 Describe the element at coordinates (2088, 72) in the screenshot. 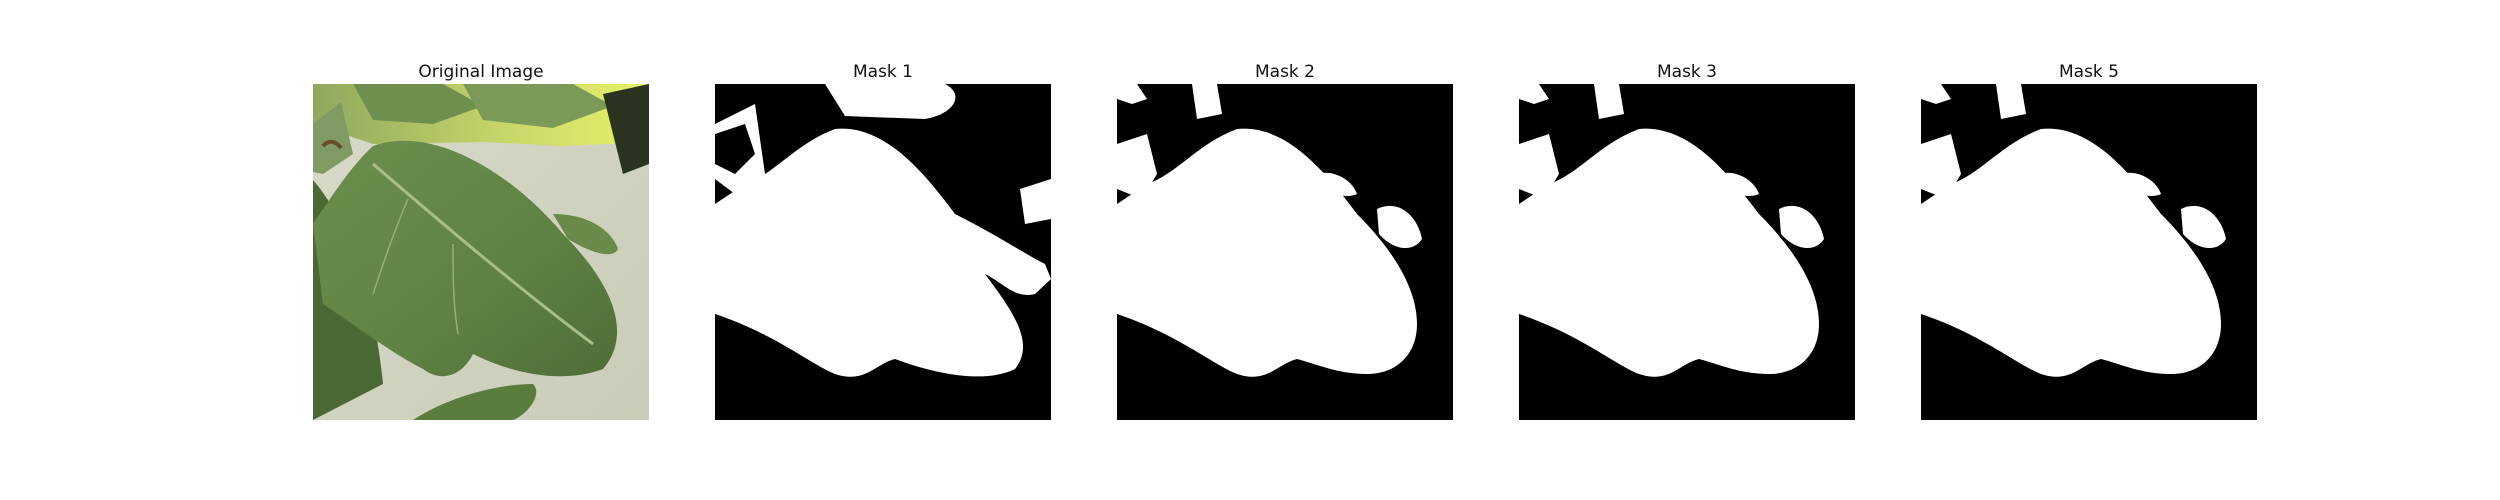

I see `panel-title: Mask 5` at that location.